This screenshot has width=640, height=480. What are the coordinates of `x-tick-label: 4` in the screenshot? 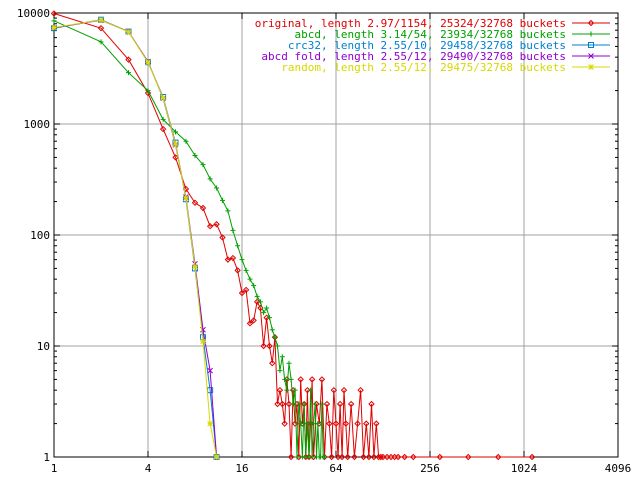 It's located at (148, 468).